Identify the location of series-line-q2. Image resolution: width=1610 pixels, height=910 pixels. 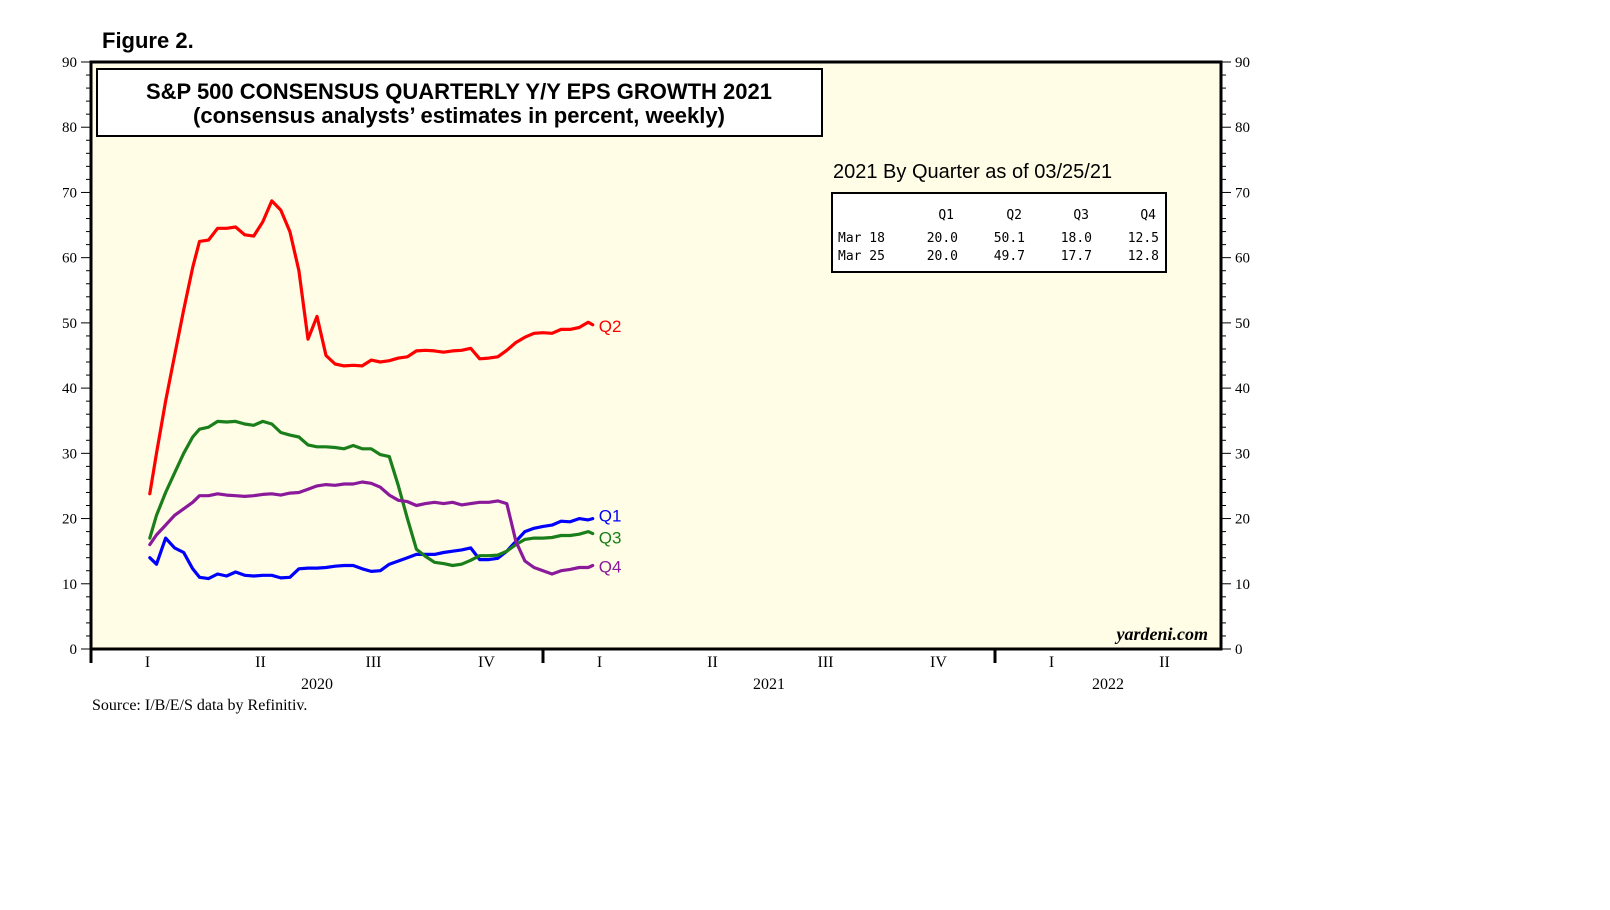
(371, 347).